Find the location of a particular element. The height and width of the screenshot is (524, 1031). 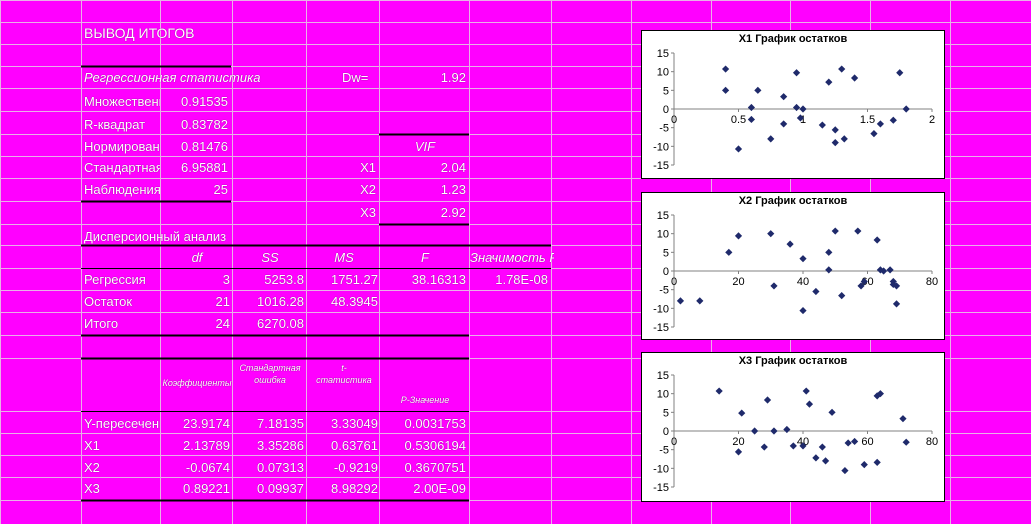

regstat-value: 0.91535 is located at coordinates (204, 101).